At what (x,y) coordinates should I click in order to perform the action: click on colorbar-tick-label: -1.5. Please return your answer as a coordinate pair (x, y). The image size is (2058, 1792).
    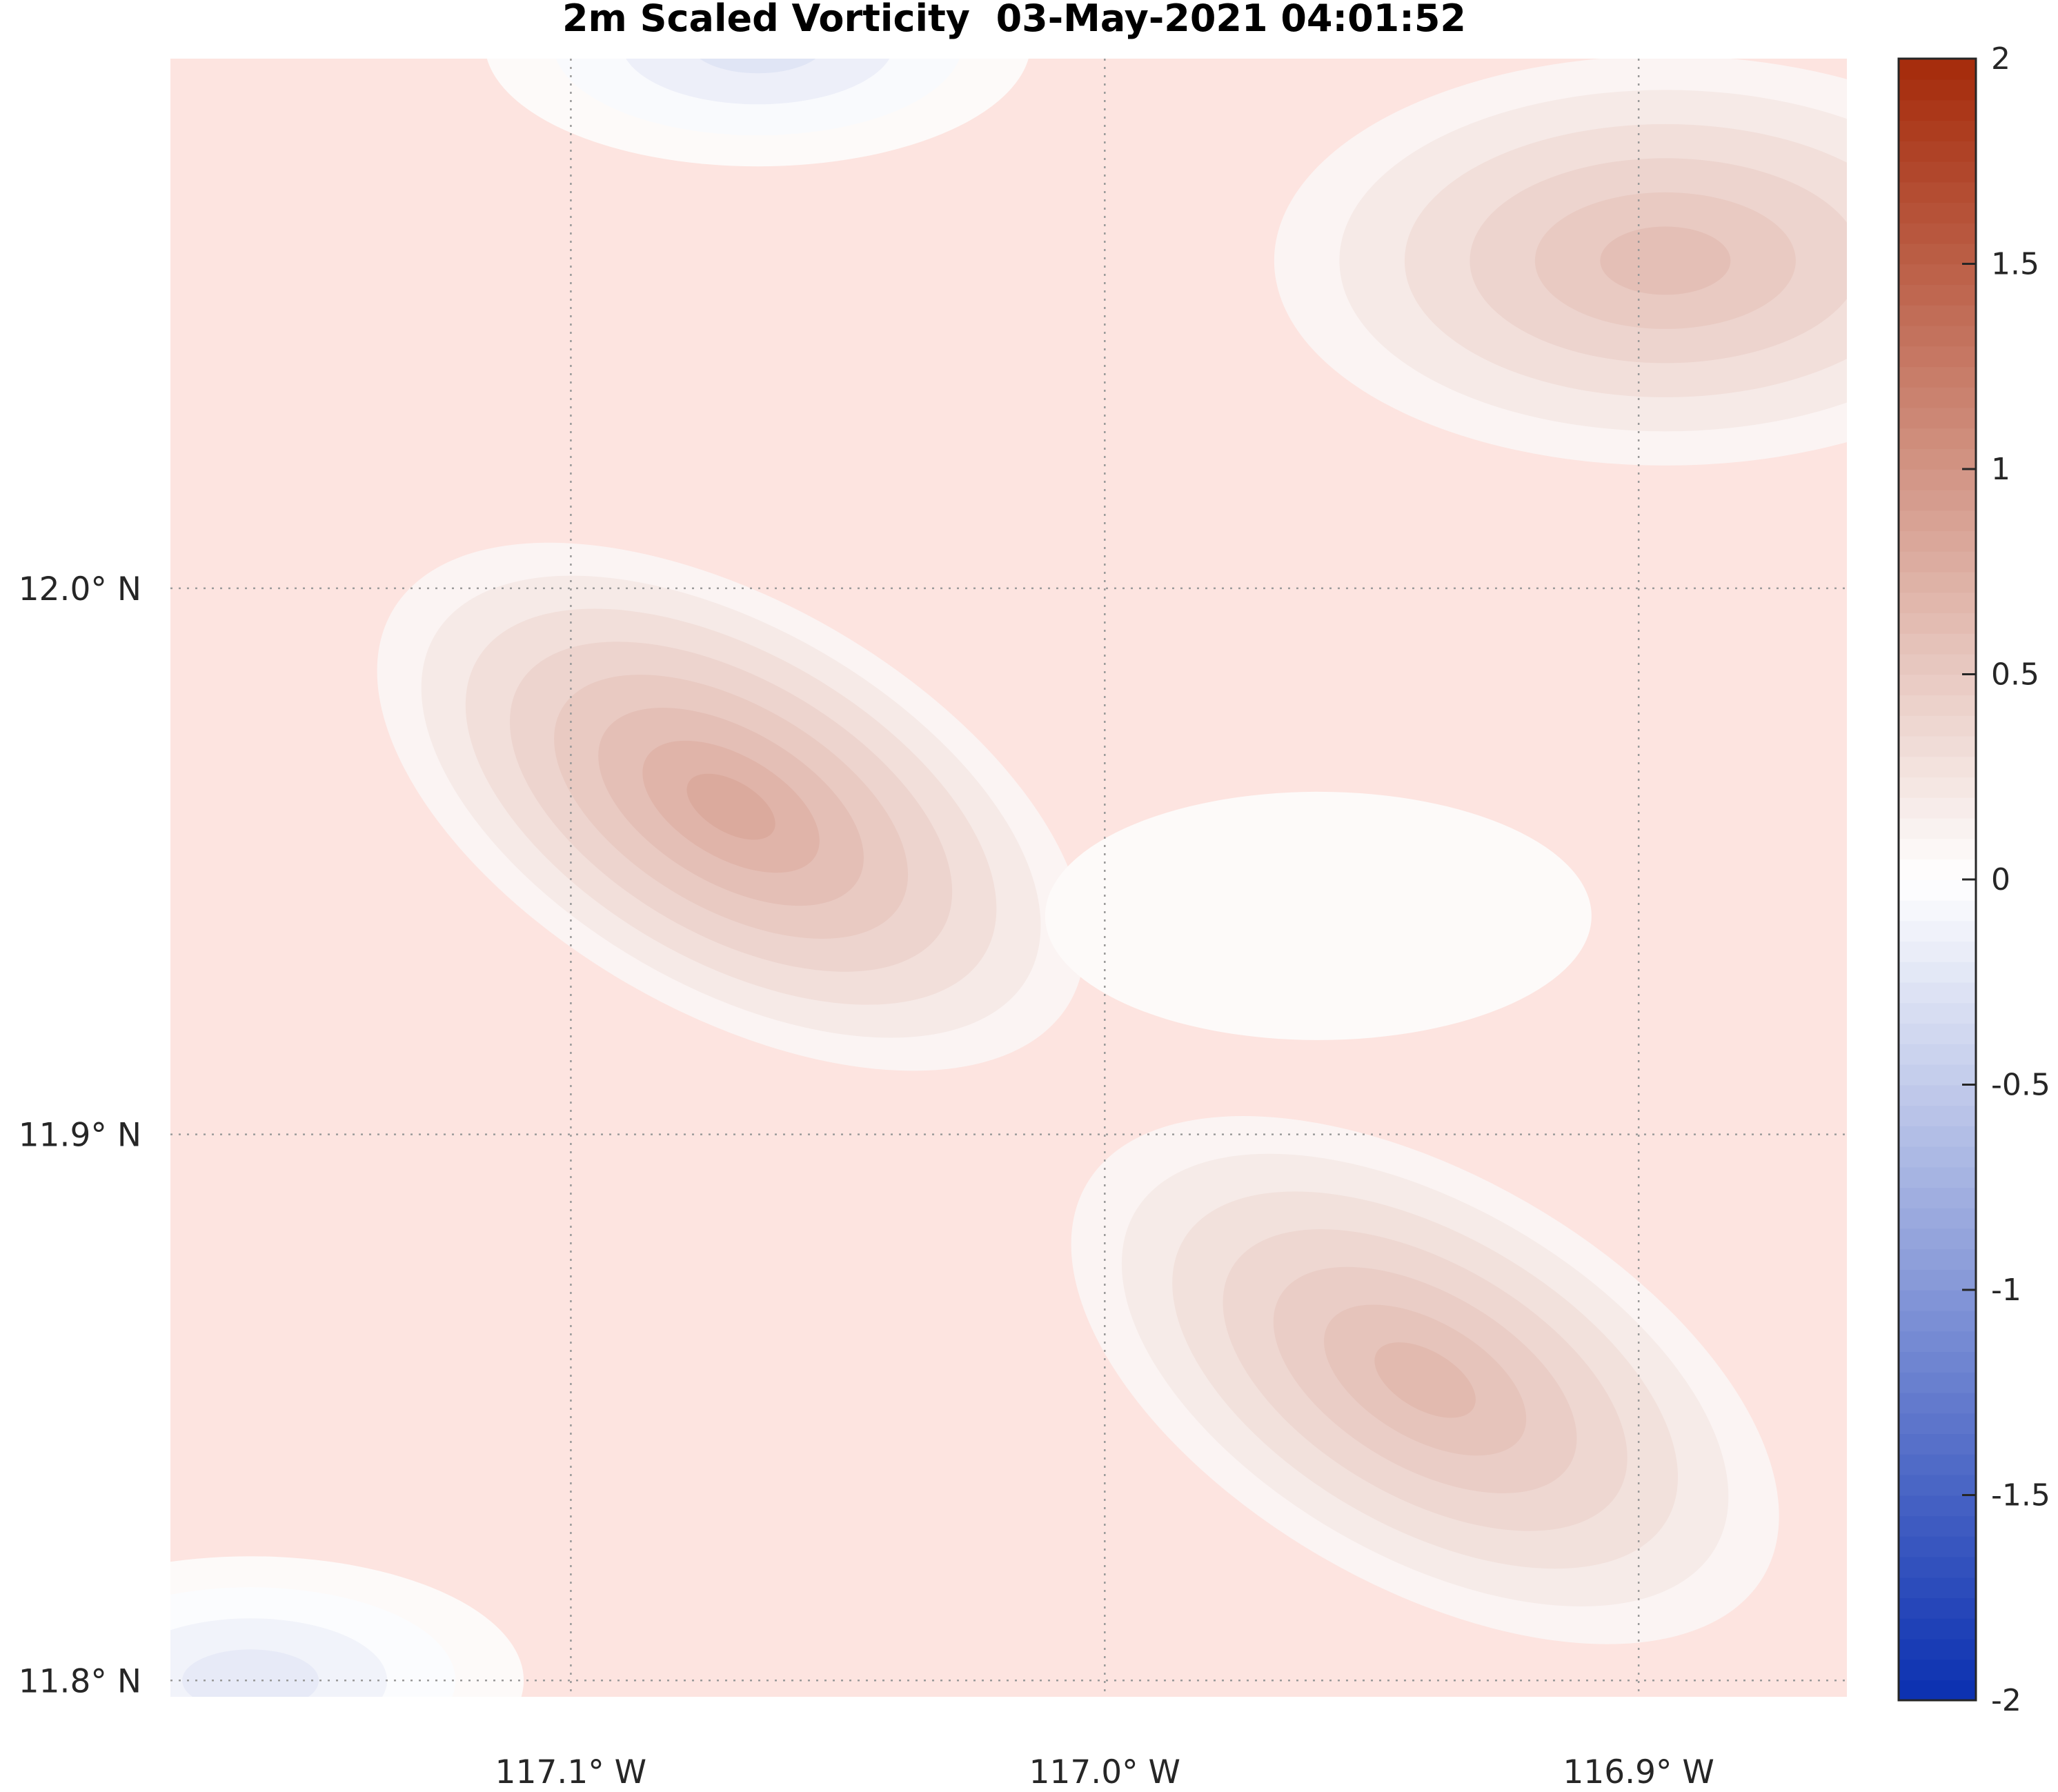
    Looking at the image, I should click on (2020, 1495).